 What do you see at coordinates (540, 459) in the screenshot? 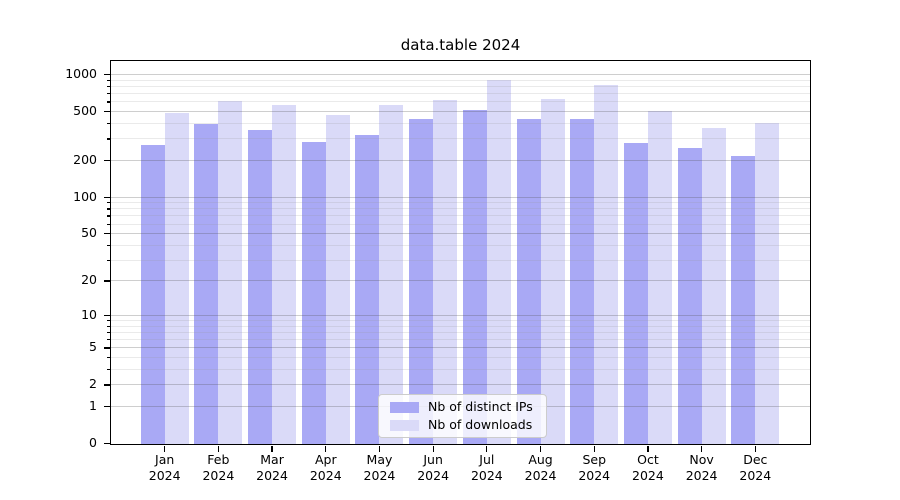
I see `x-label-month: Aug` at bounding box center [540, 459].